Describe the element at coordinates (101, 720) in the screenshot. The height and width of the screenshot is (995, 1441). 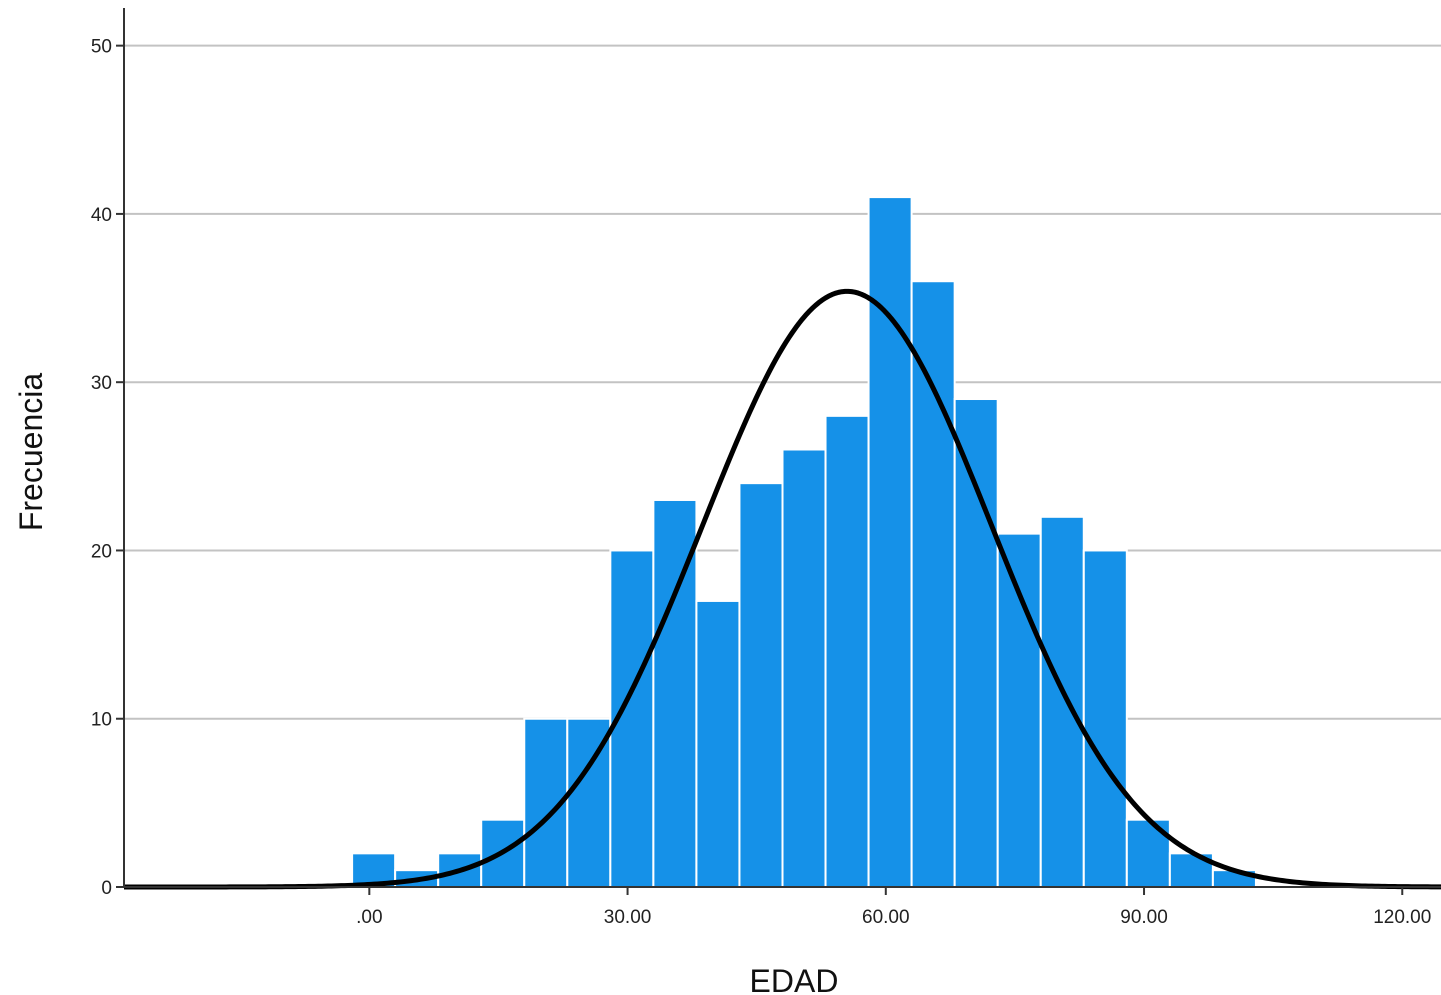
I see `y-tick-label: 10` at that location.